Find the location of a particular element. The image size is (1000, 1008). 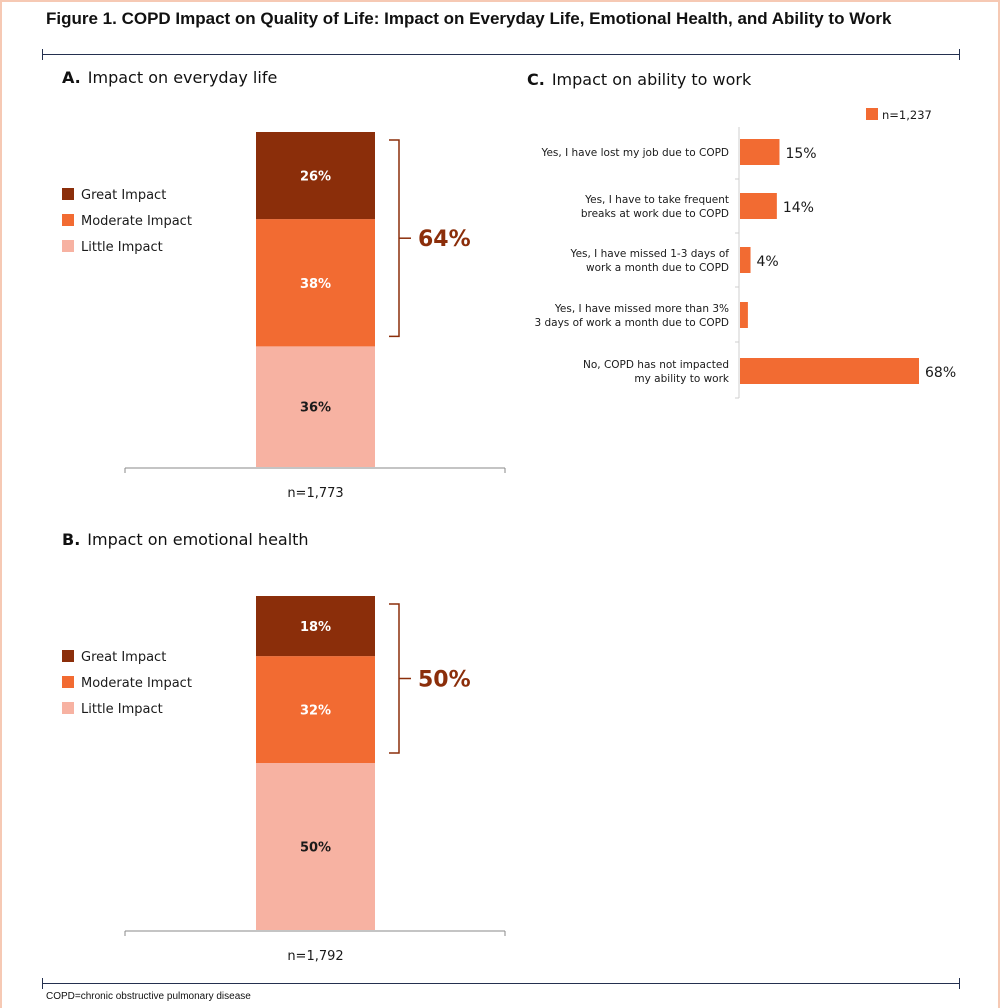

panel-c-category-label-4-line-1: Yes, I have missed more than 3% is located at coordinates (641, 309).